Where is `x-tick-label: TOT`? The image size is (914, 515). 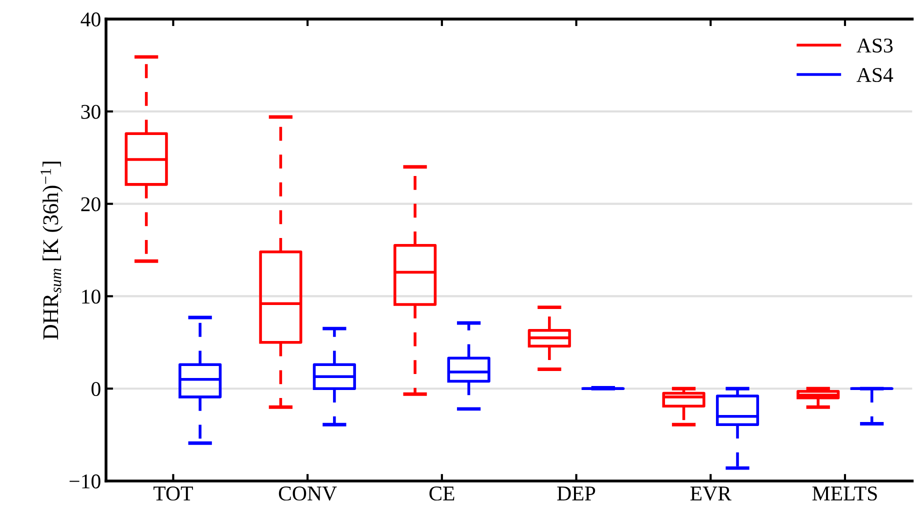 x-tick-label: TOT is located at coordinates (173, 493).